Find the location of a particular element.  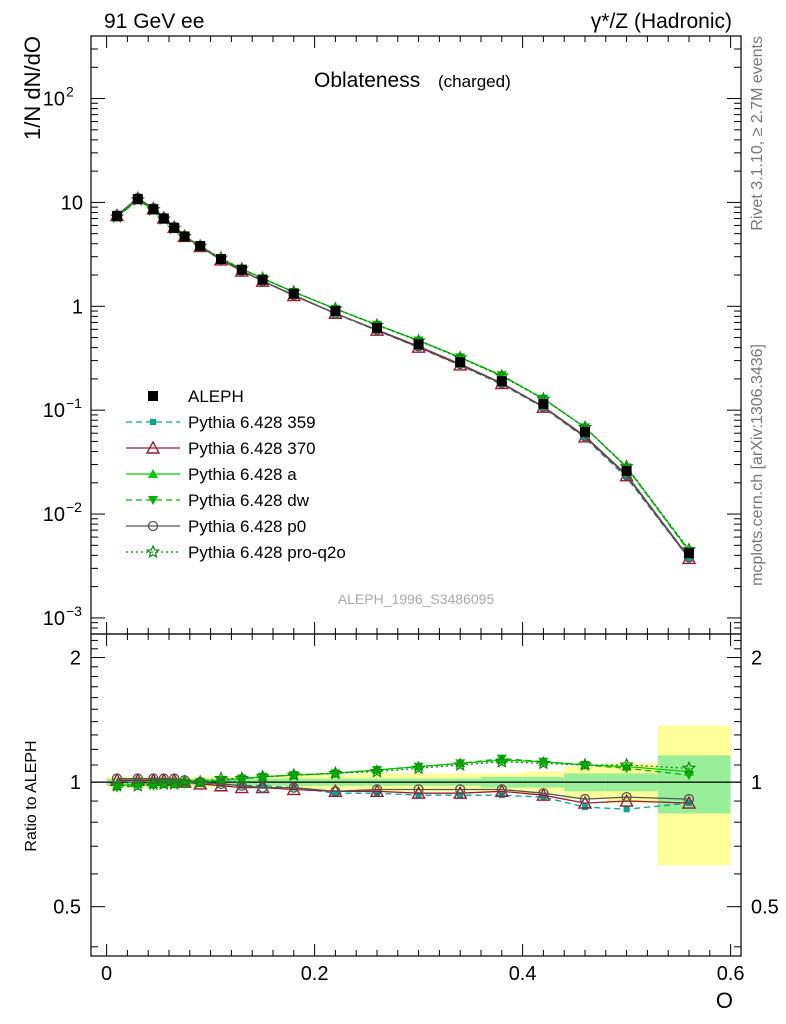

y-tick-label: 10 −3 is located at coordinates (62, 616).